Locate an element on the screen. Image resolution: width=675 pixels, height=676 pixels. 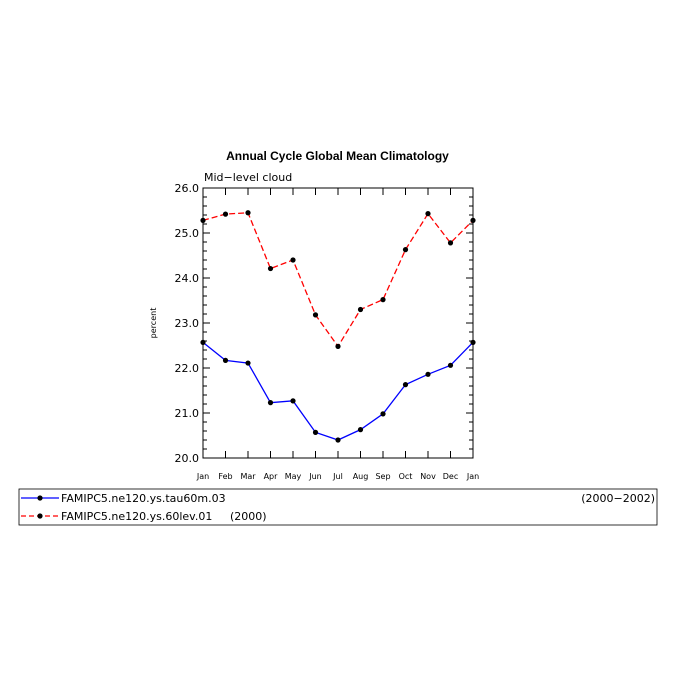
x-tick-label: Aug is located at coordinates (361, 476).